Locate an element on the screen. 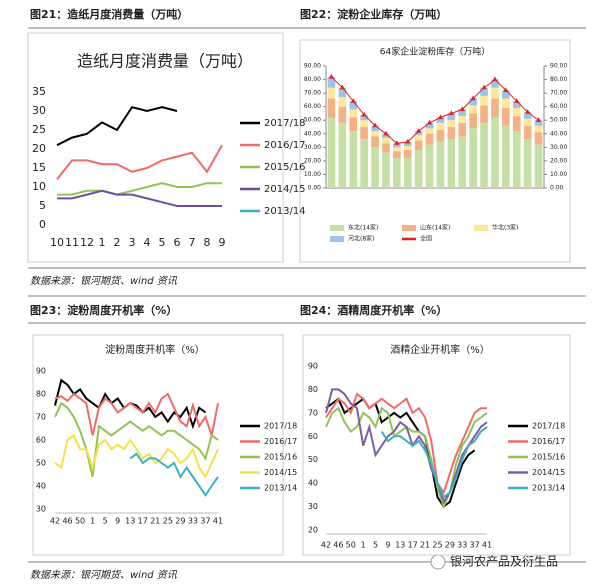 Image resolution: width=596 pixels, height=588 pixels. x-tick-label: 3 is located at coordinates (132, 242).